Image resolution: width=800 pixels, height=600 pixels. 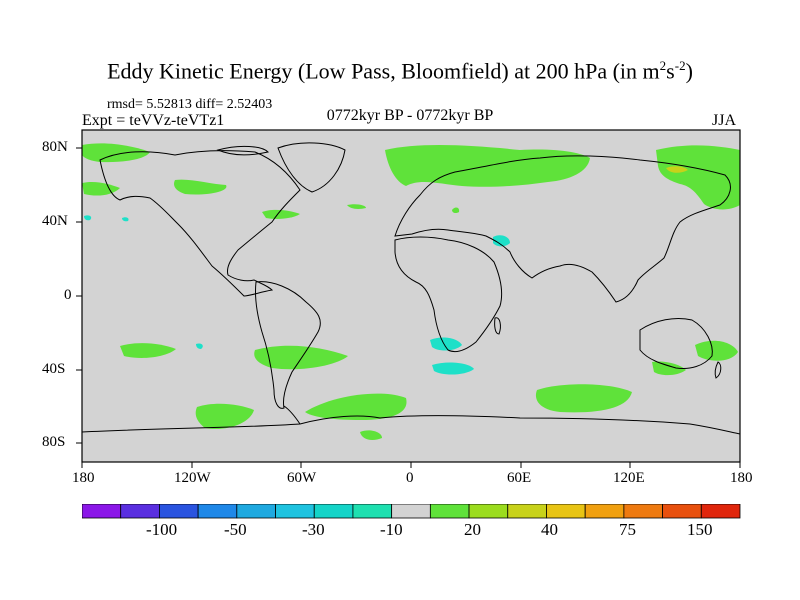 What do you see at coordinates (411, 465) in the screenshot?
I see `lon-ticks` at bounding box center [411, 465].